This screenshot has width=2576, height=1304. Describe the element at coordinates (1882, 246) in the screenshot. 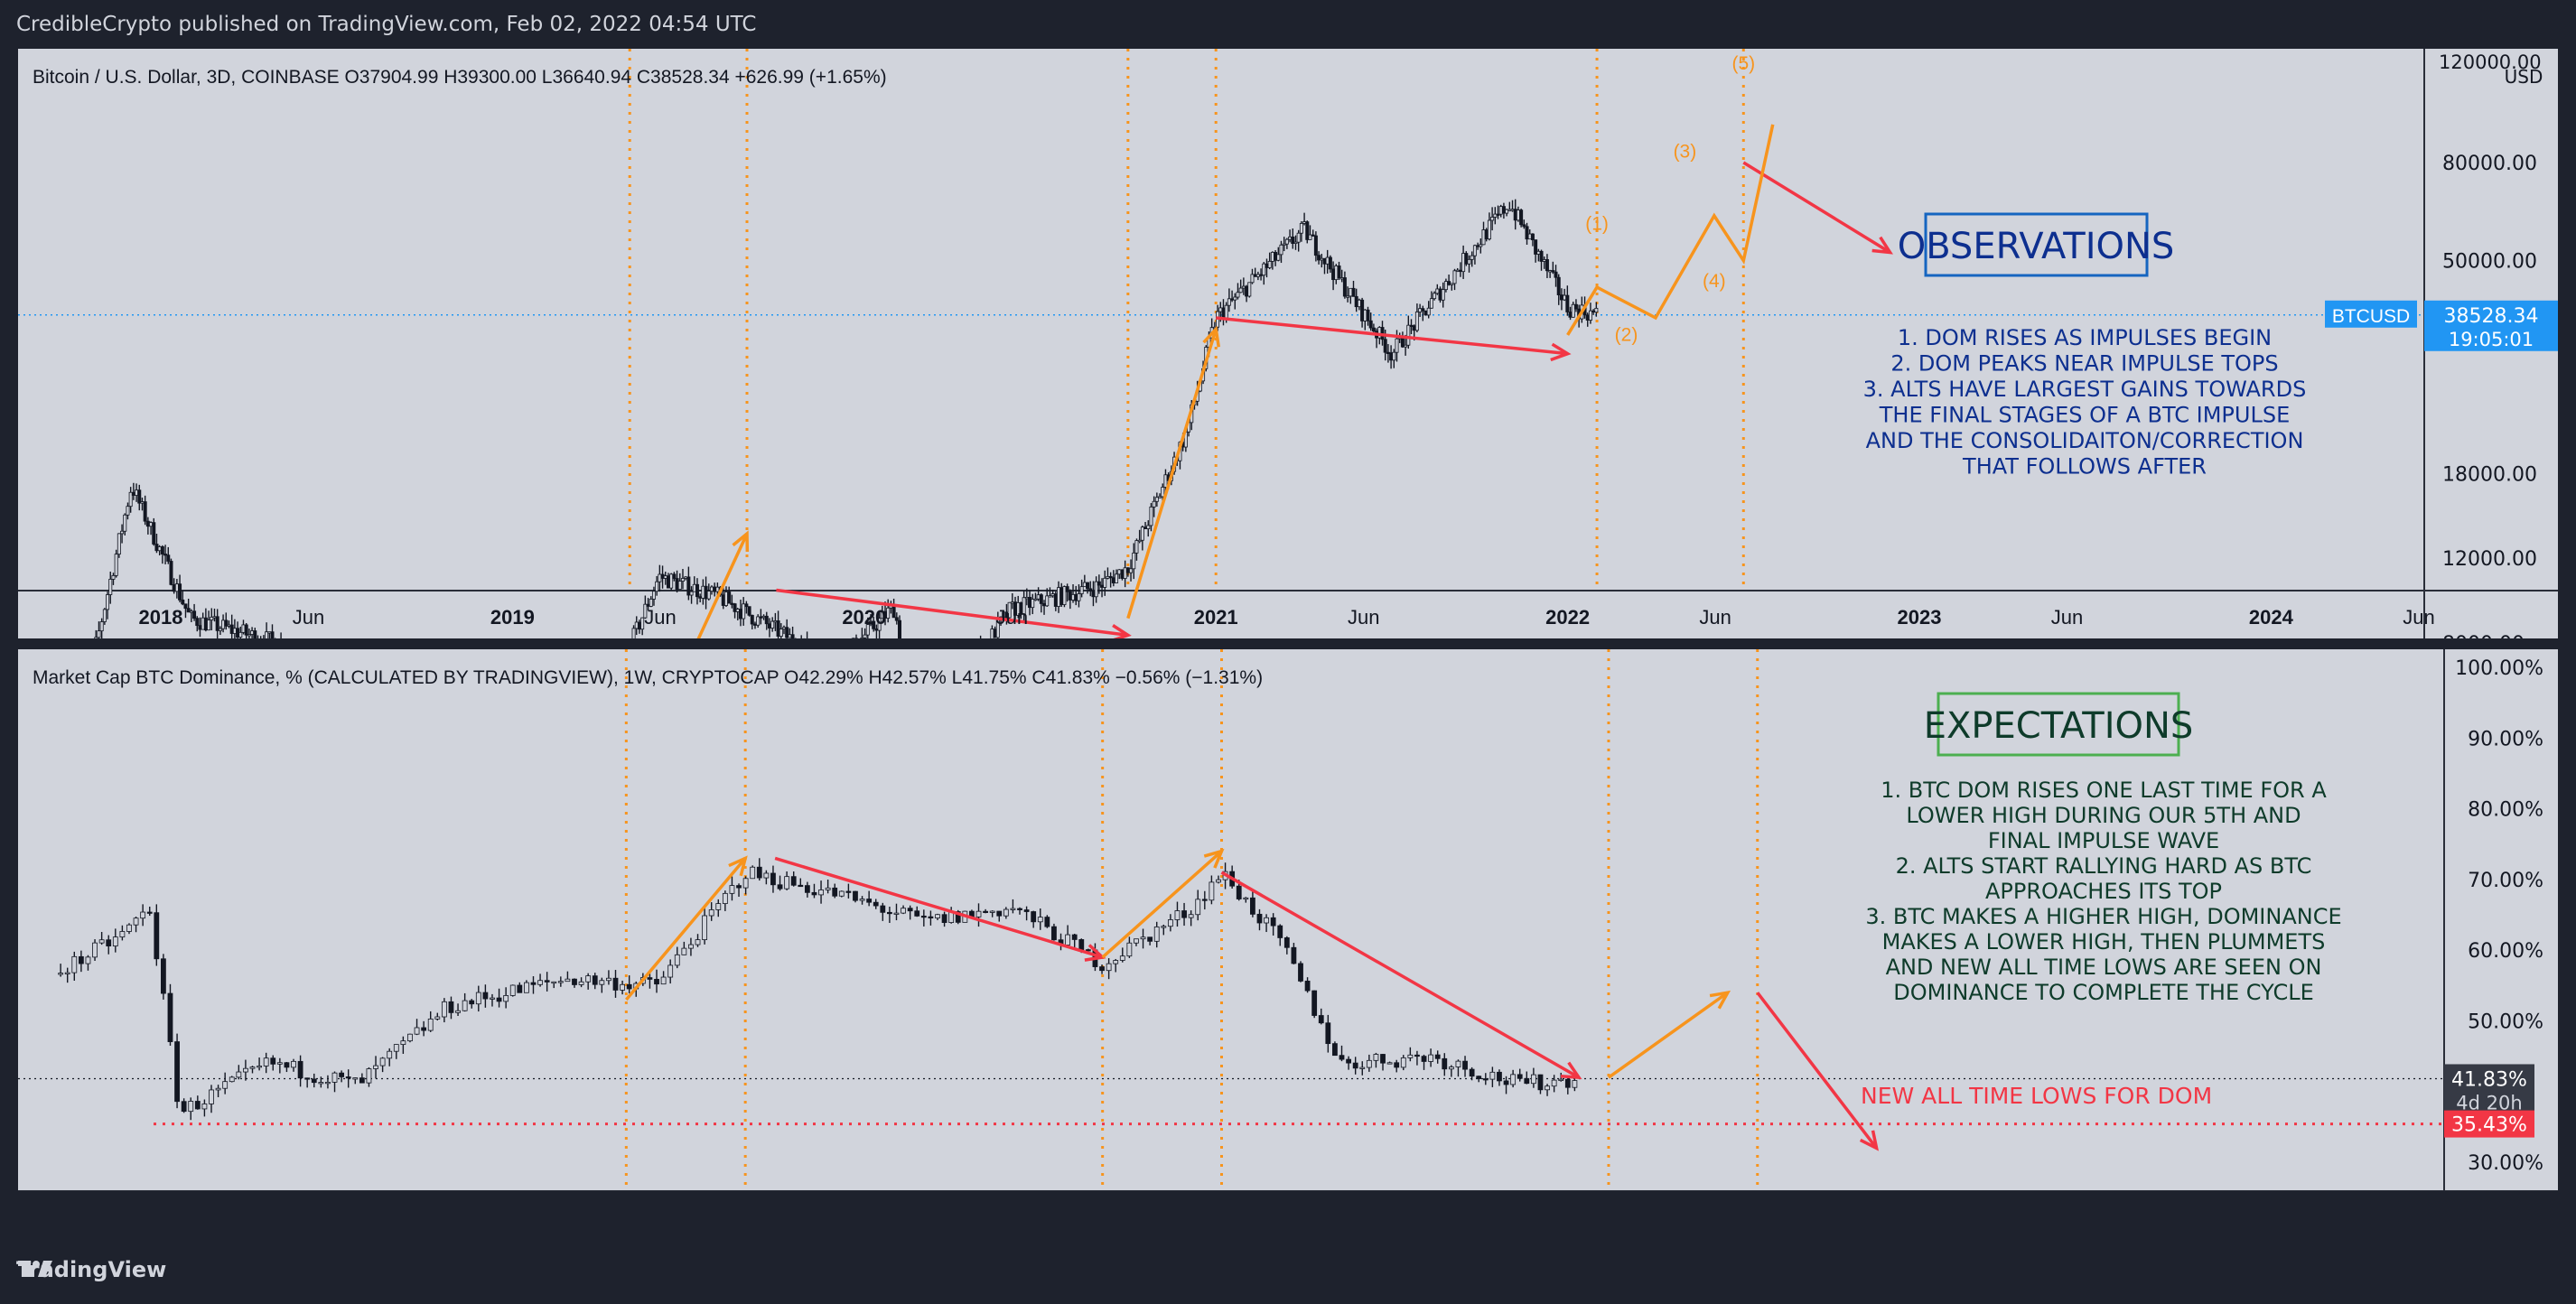

I see `projection-arrow-head` at that location.